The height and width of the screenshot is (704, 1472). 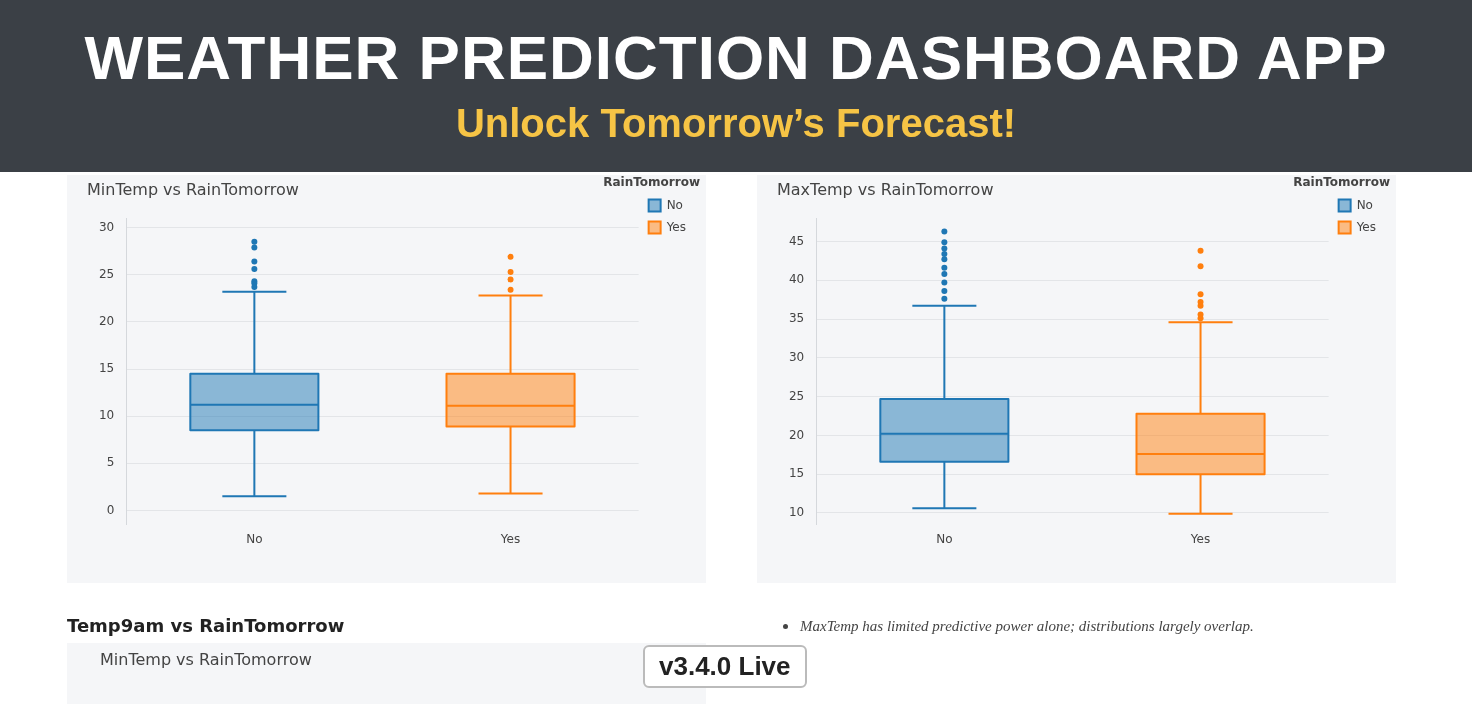 What do you see at coordinates (206, 659) in the screenshot?
I see `text: MinTemp vs RainTomorrow` at bounding box center [206, 659].